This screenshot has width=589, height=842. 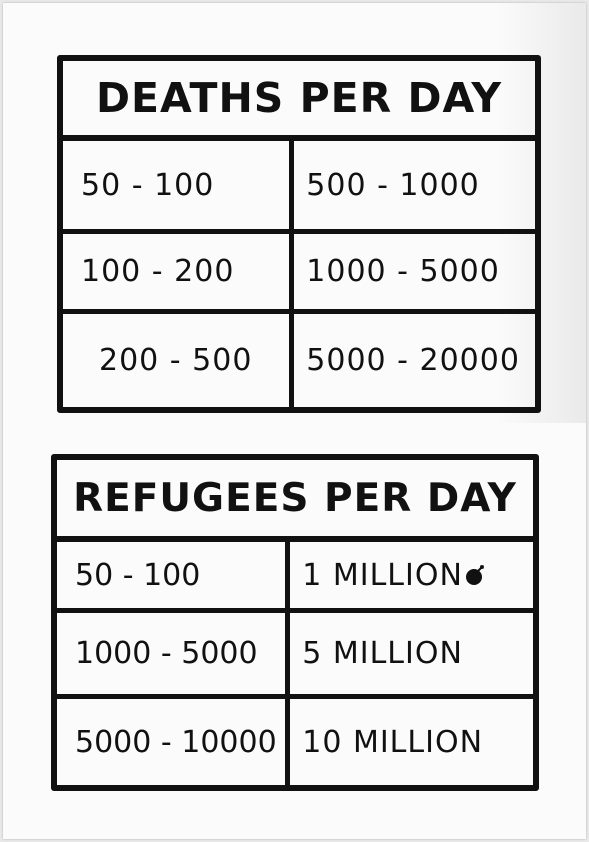 I want to click on deaths-table-title: DEATHS PER DAY, so click(x=299, y=101).